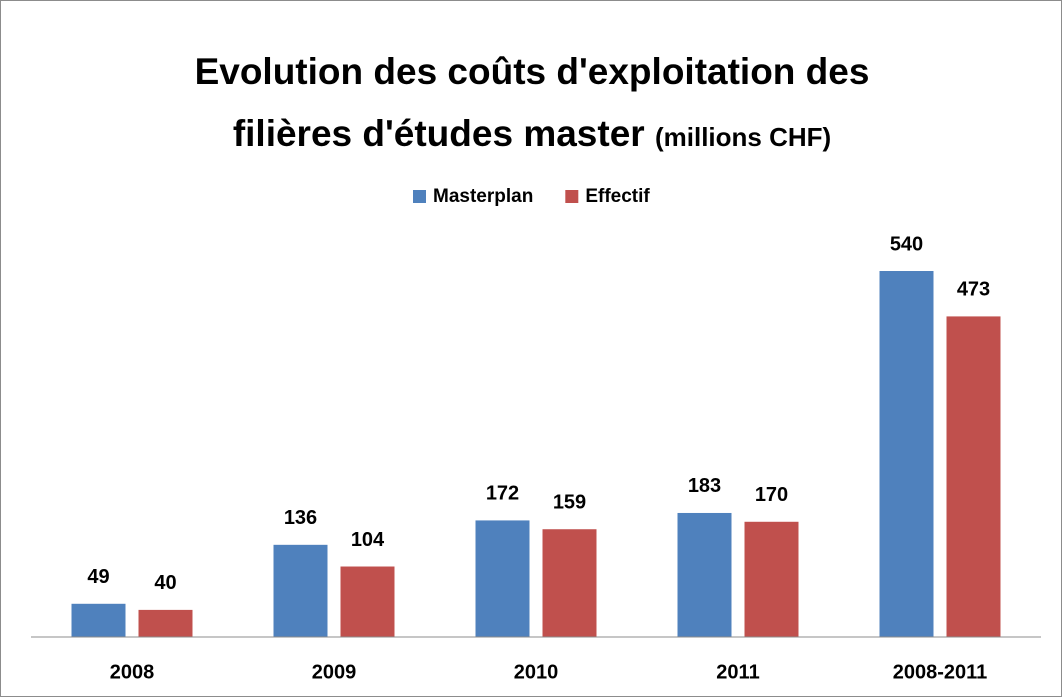 This screenshot has width=1062, height=697. What do you see at coordinates (906, 244) in the screenshot?
I see `value-label: 540` at bounding box center [906, 244].